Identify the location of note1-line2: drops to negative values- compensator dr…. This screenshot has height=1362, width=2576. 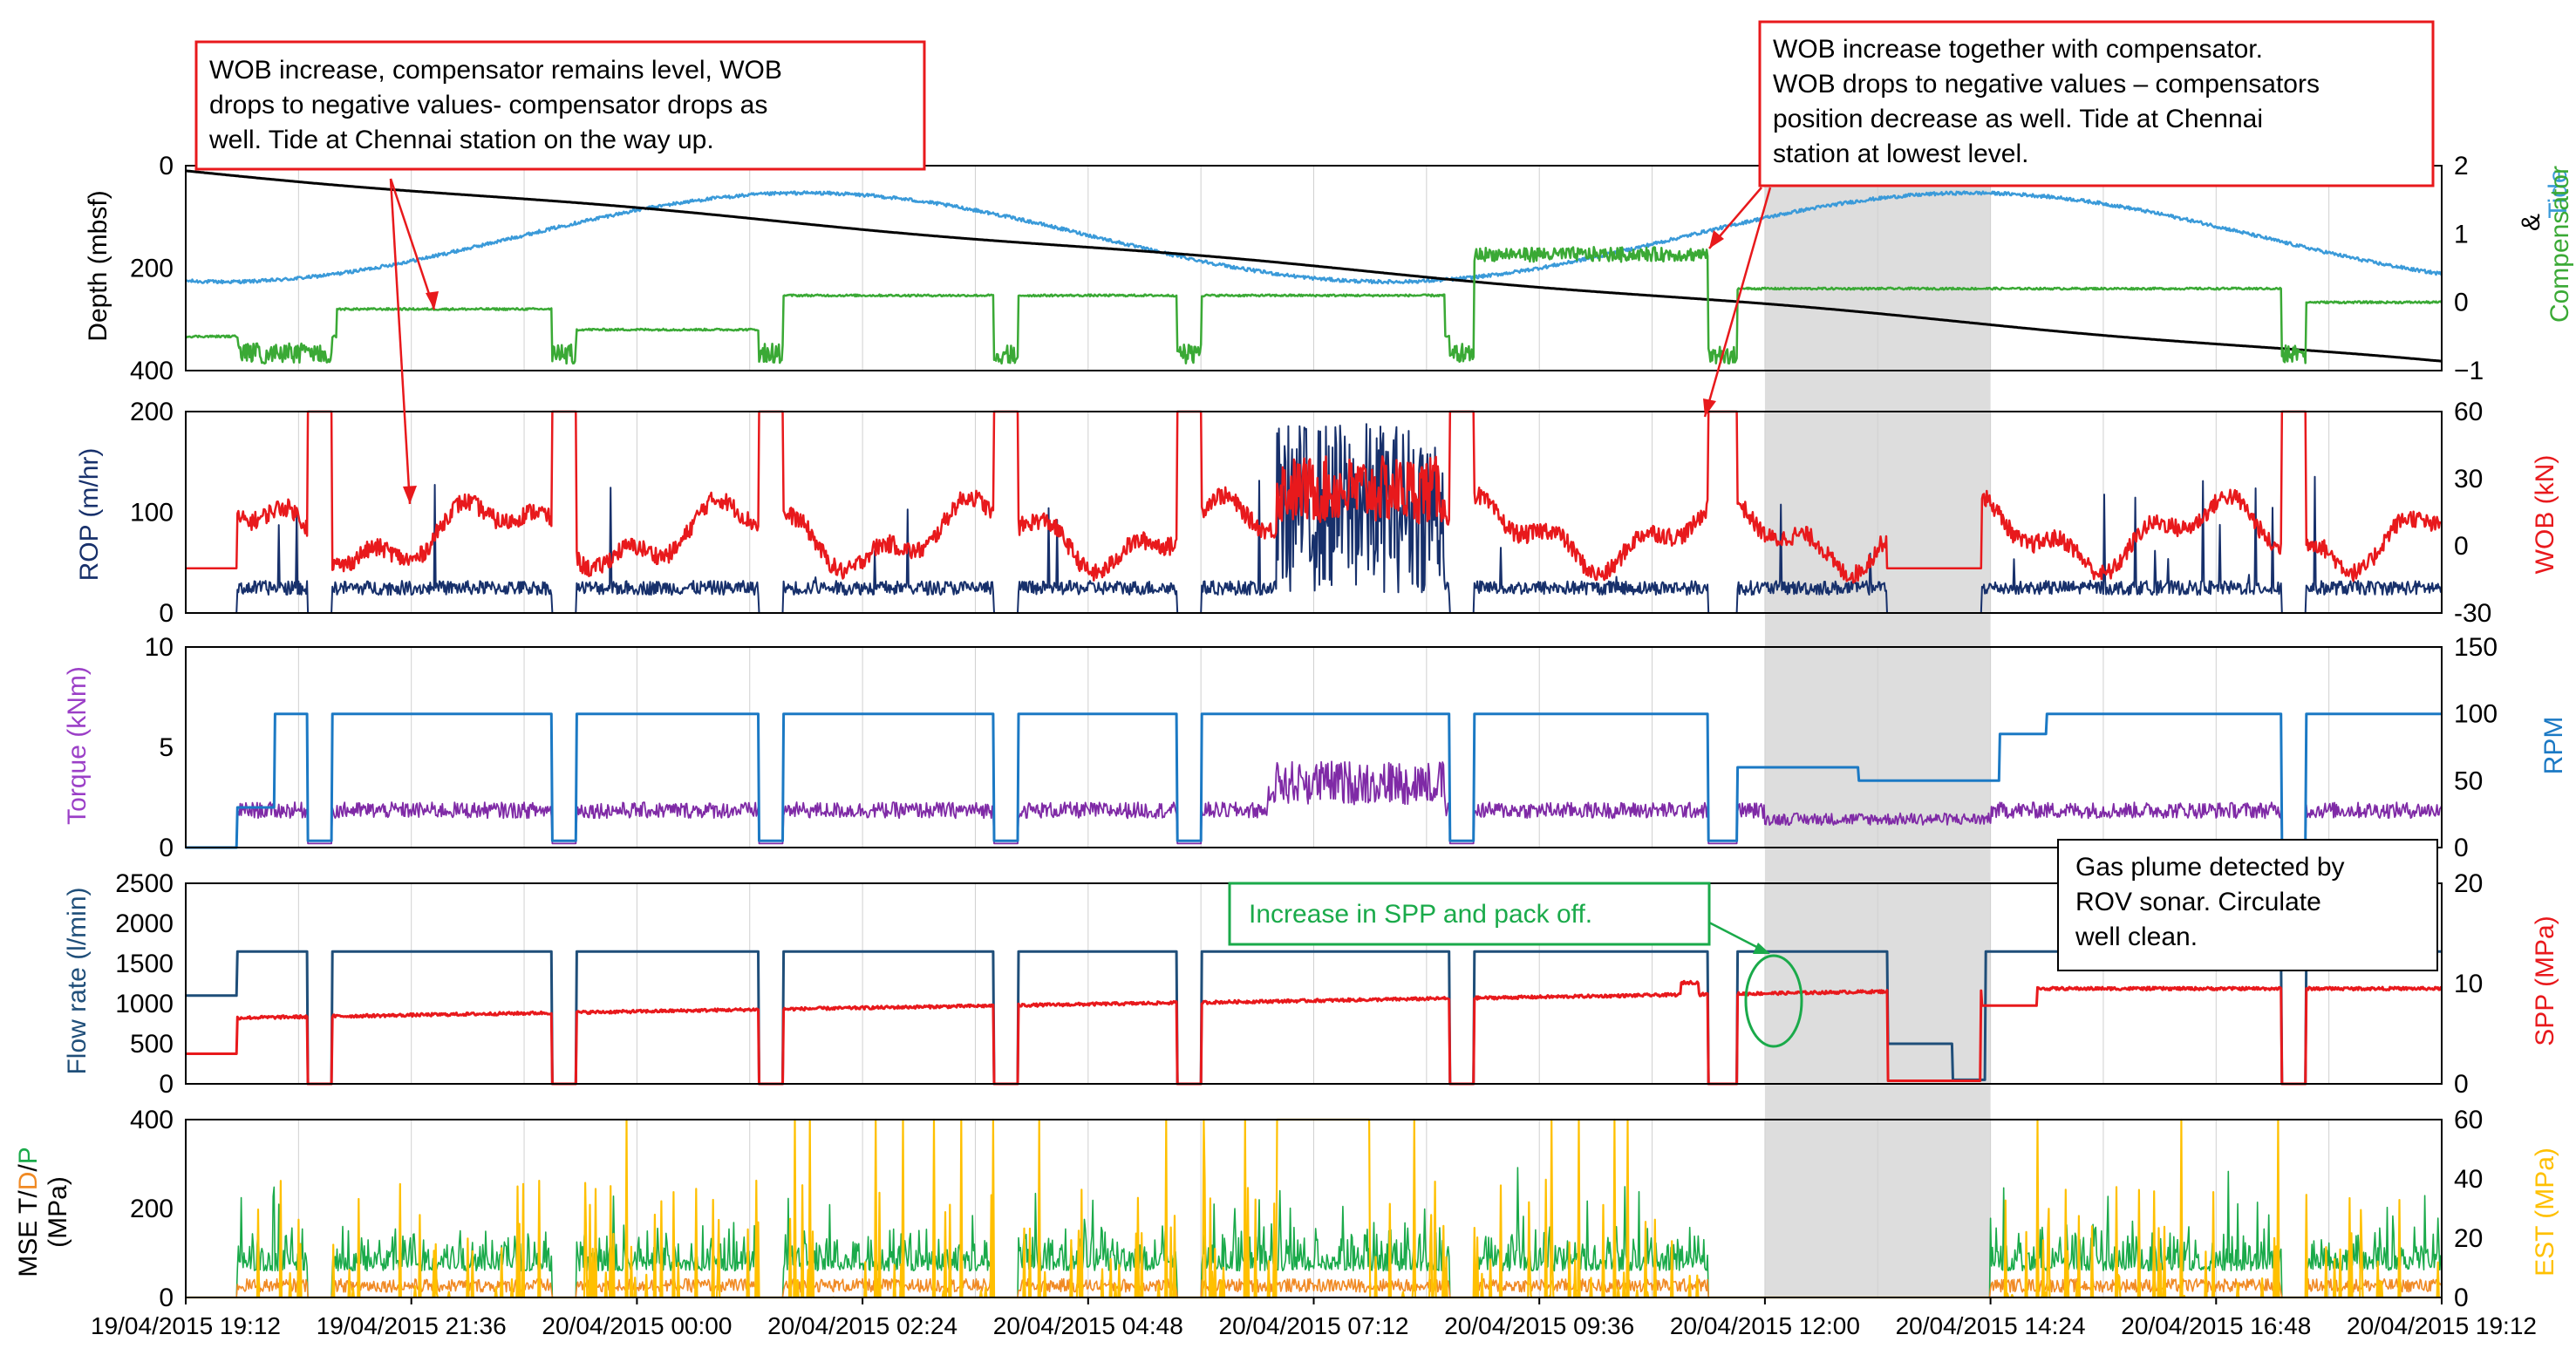
(488, 105).